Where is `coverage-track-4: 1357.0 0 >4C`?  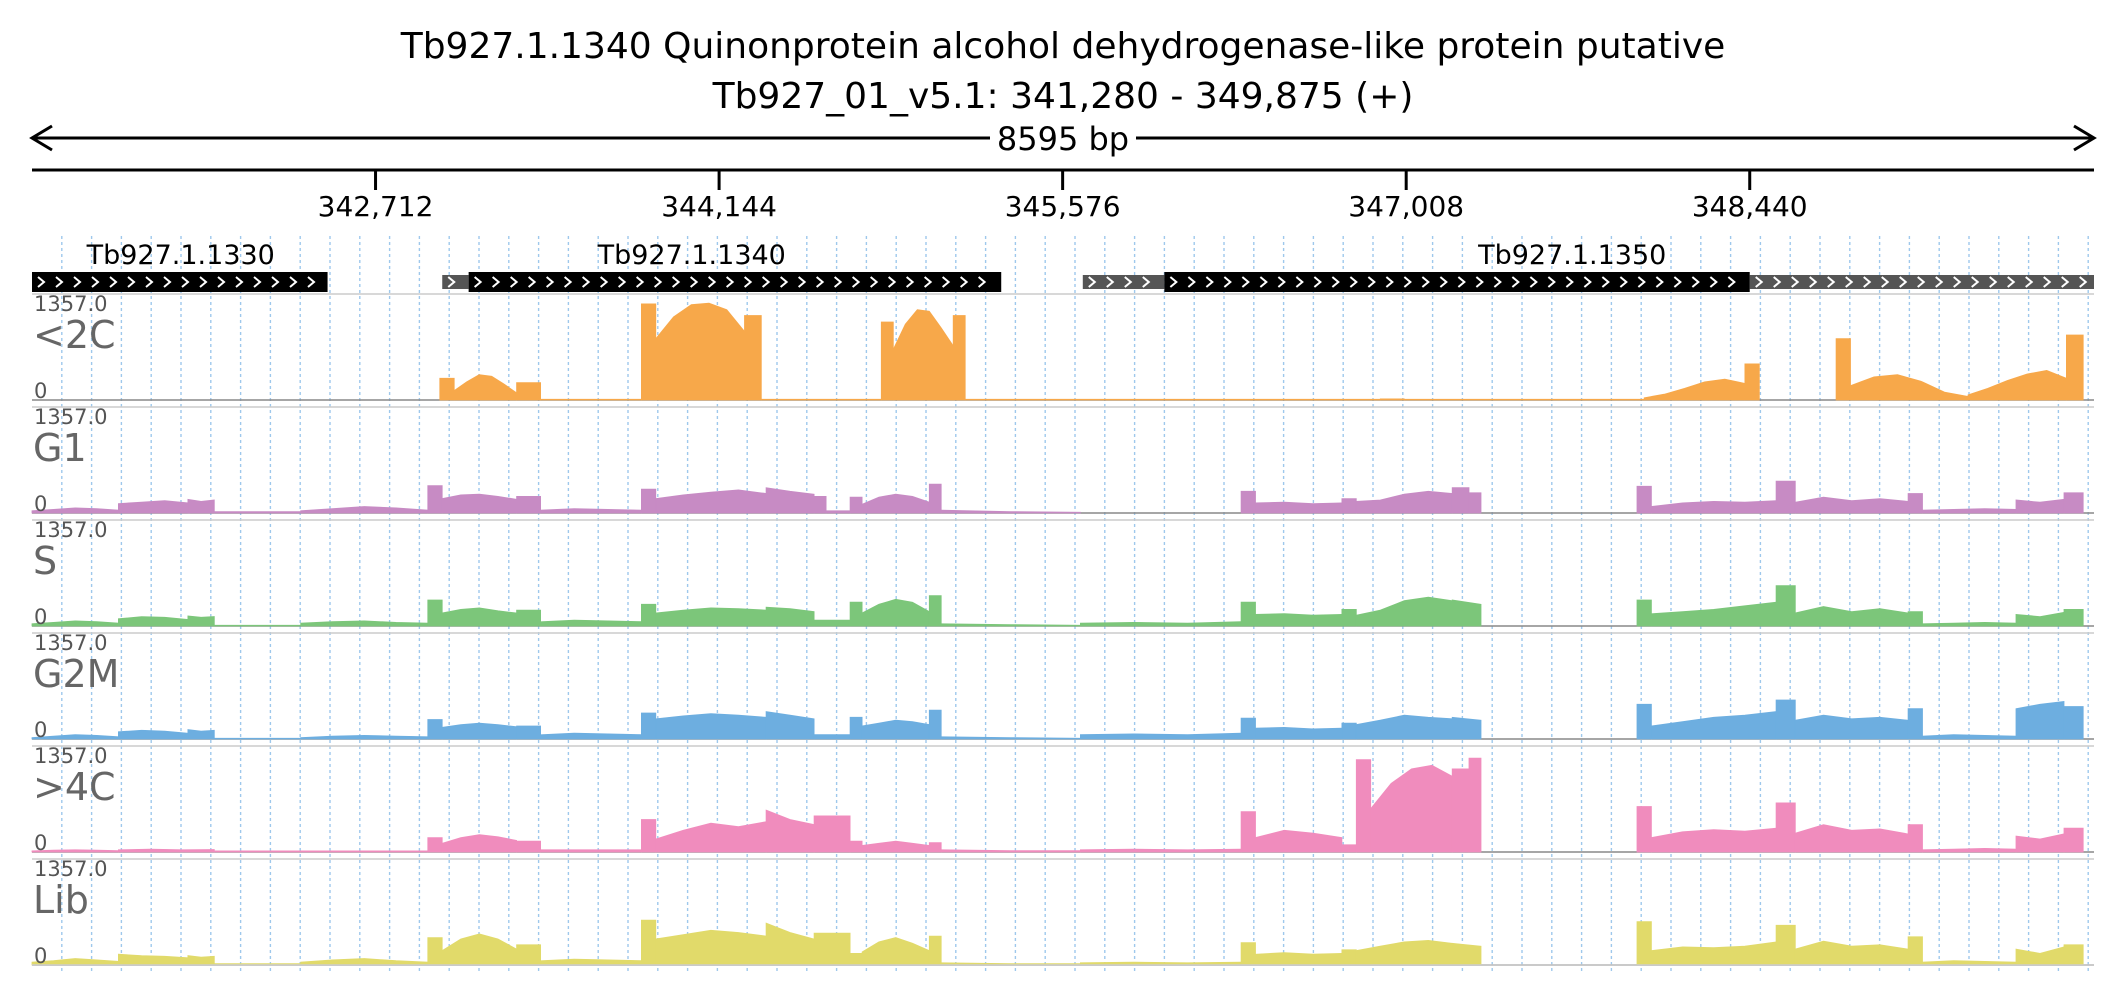
coverage-track-4: 1357.0 0 >4C is located at coordinates (1062, 799).